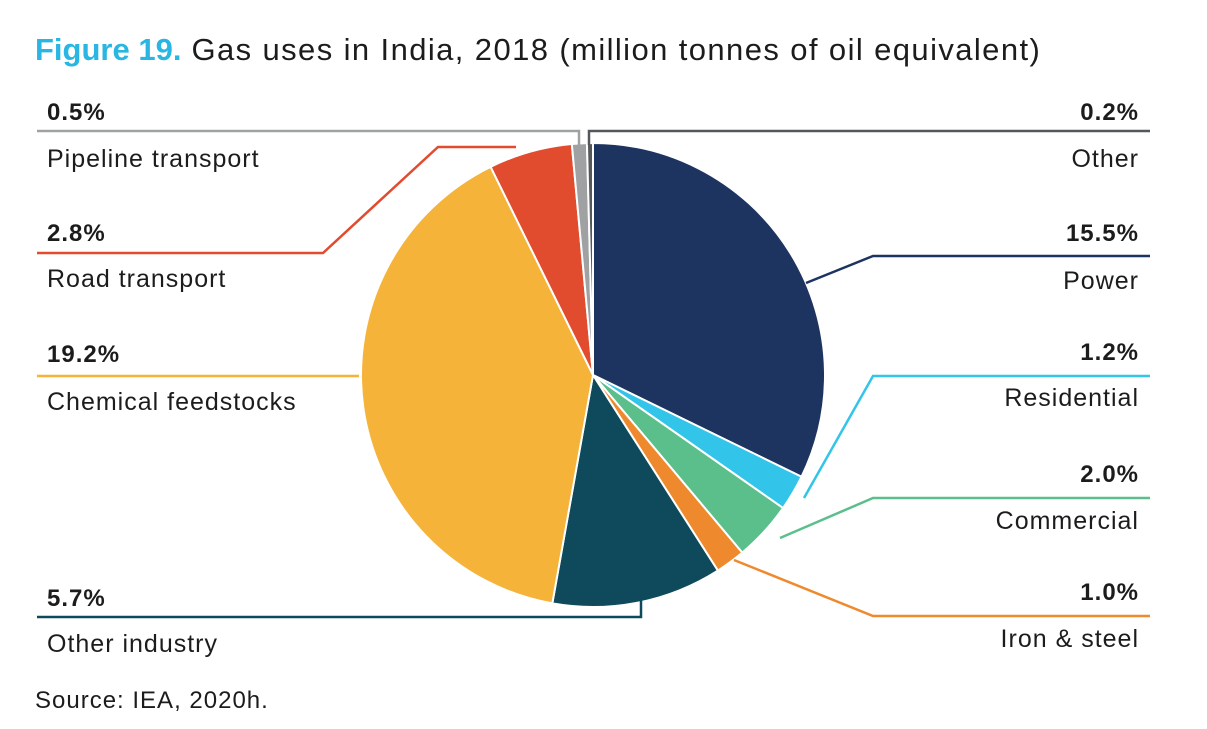 The width and height of the screenshot is (1207, 729). I want to click on category-label-road-transport: Road transport, so click(136, 279).